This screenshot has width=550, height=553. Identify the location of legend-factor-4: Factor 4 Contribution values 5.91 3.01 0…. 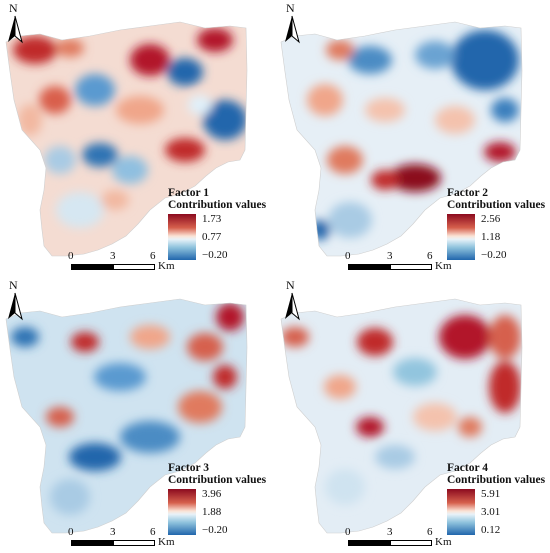
(498, 507).